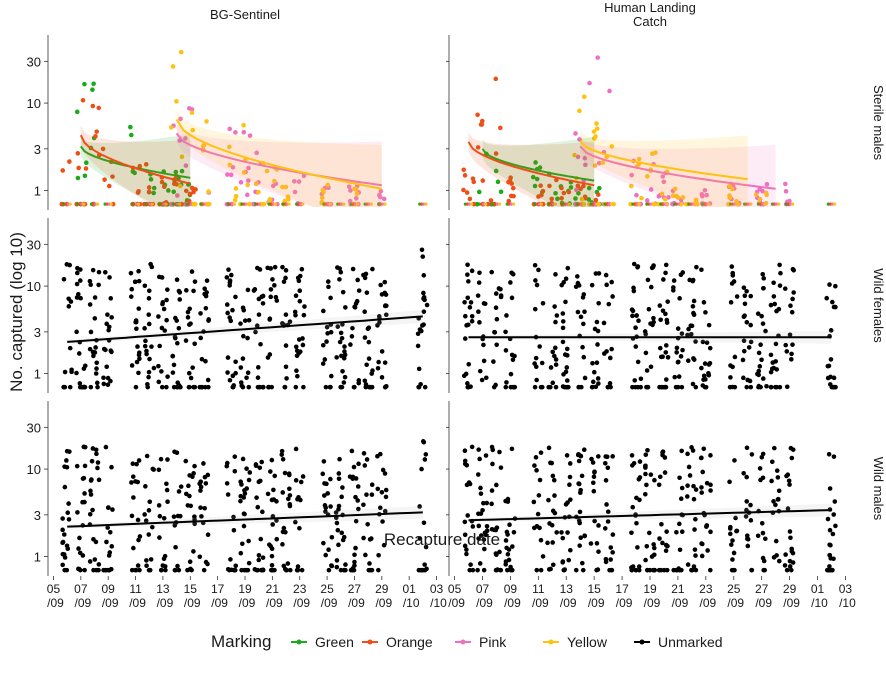  What do you see at coordinates (455, 589) in the screenshot?
I see `x-tick-label: 05` at bounding box center [455, 589].